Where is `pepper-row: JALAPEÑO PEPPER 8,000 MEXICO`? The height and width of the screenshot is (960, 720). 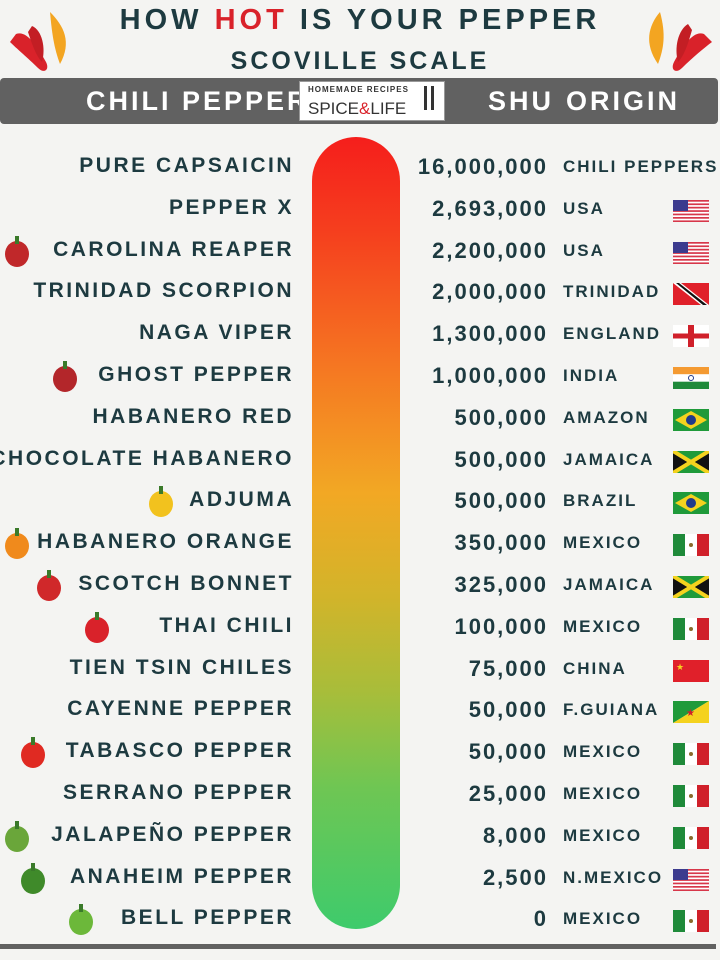 pepper-row: JALAPEÑO PEPPER 8,000 MEXICO is located at coordinates (360, 837).